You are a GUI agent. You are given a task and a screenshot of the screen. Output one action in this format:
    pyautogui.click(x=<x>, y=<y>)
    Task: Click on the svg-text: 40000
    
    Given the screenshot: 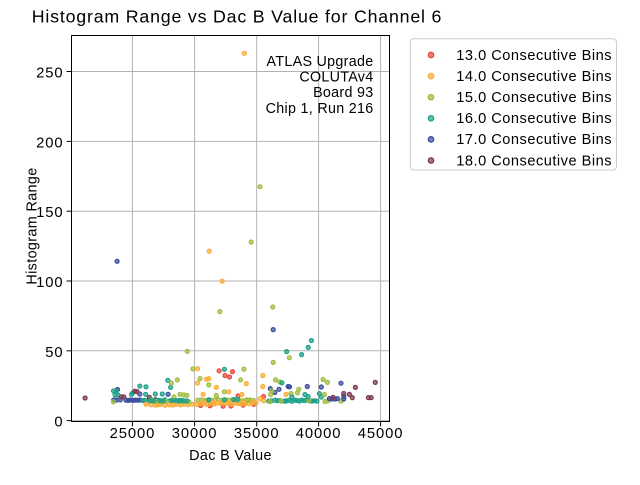 What is the action you would take?
    pyautogui.click(x=319, y=434)
    